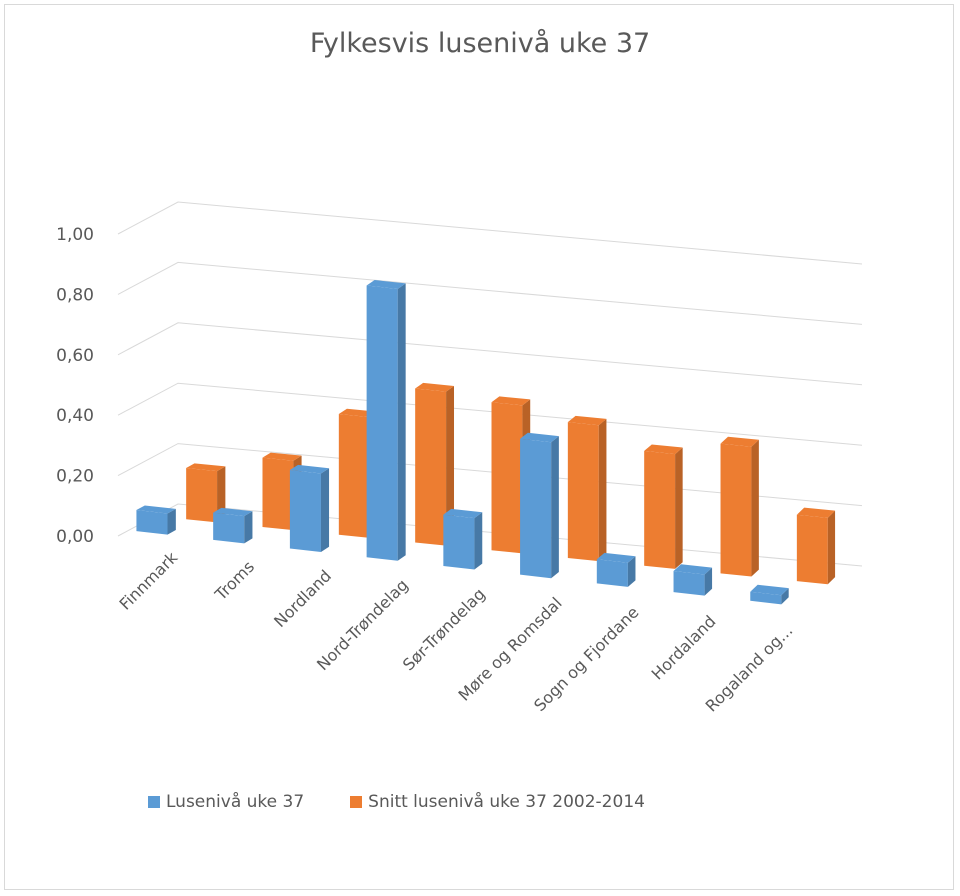 Image resolution: width=960 pixels, height=896 pixels. I want to click on y-tick-label: 0,20, so click(75, 477).